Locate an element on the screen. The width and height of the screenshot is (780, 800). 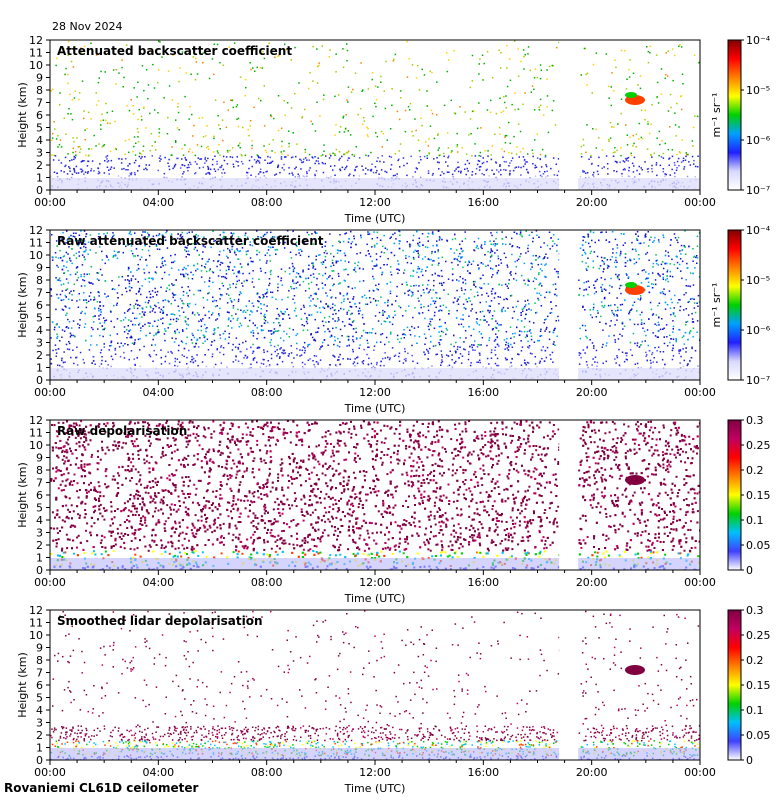
y-tick-label: 2 is located at coordinates (39, 165).